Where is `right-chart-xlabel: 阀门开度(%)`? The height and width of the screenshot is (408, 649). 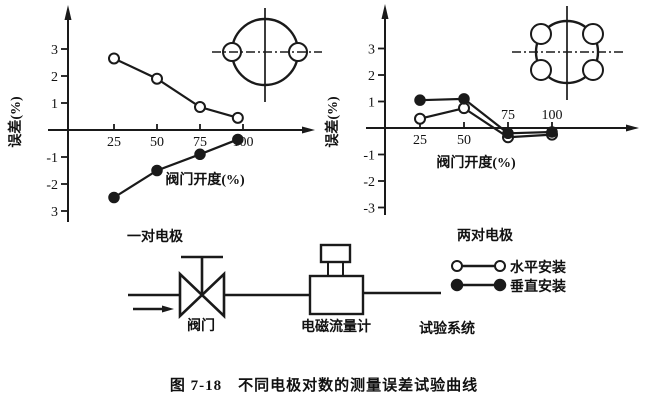 right-chart-xlabel: 阀门开度(%) is located at coordinates (476, 162).